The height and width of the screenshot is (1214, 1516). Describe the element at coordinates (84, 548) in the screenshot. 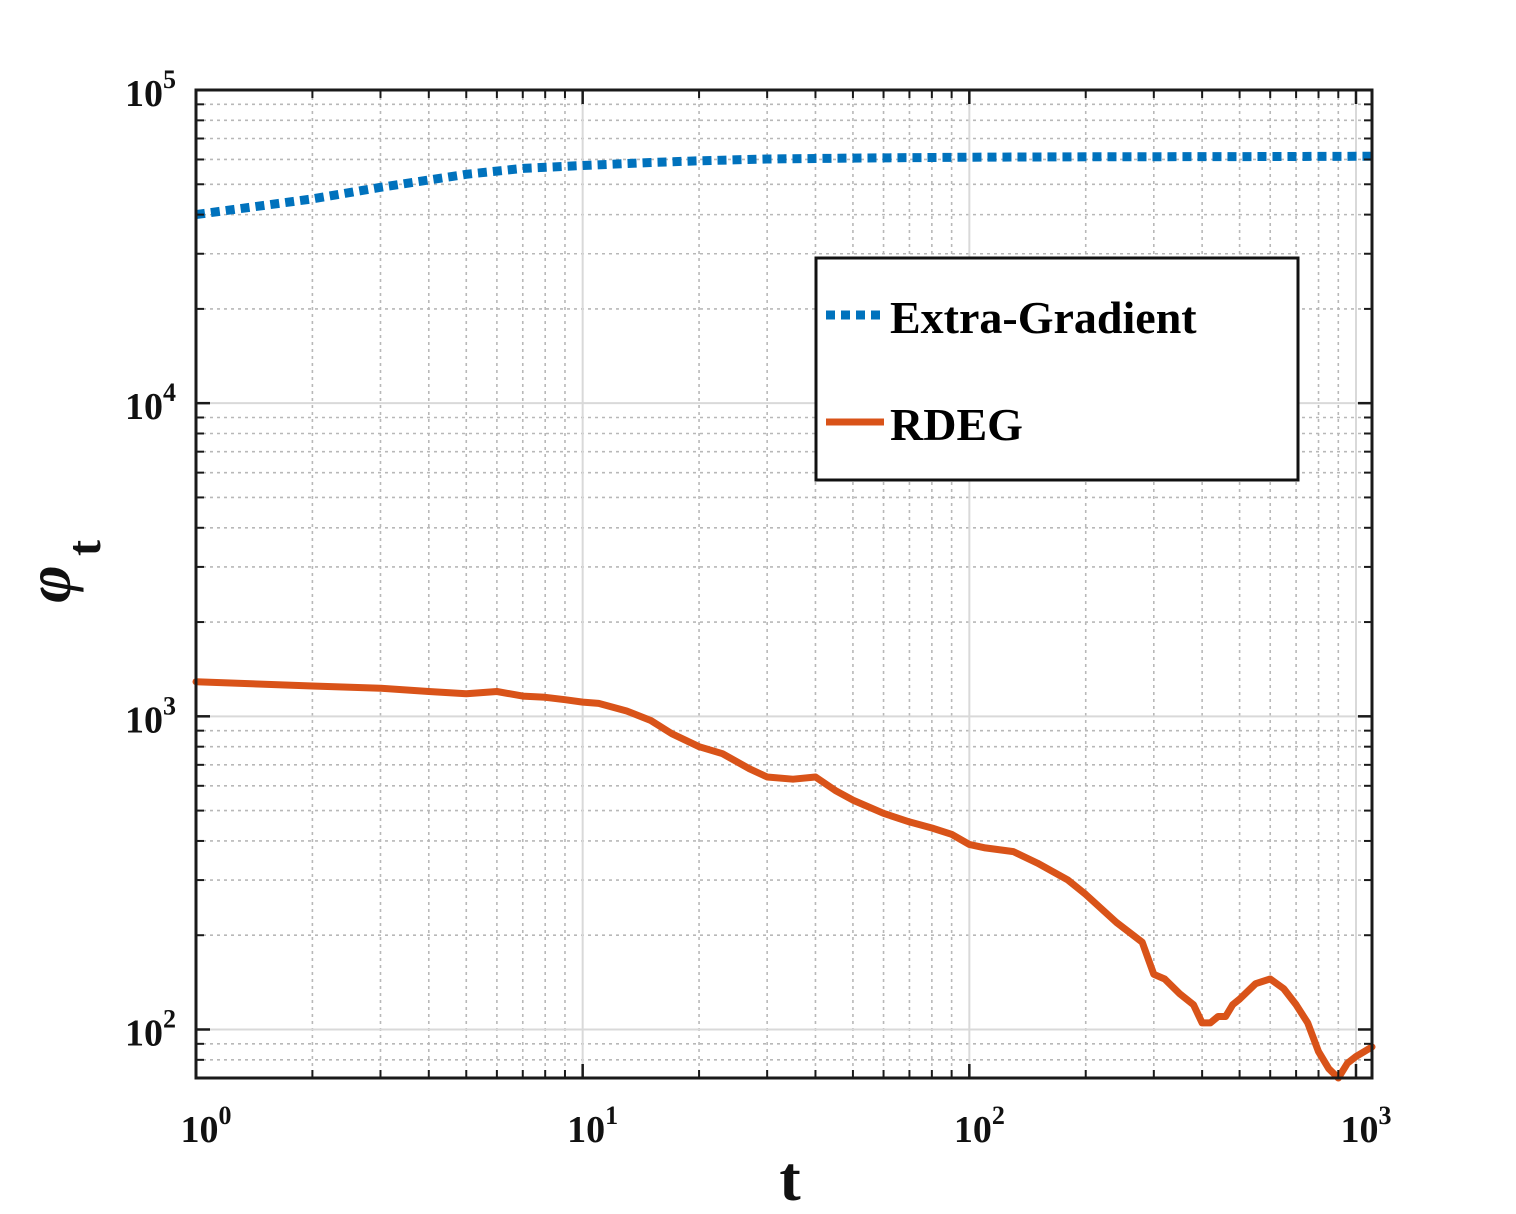

I see `y-axis-label-subscript: t` at that location.